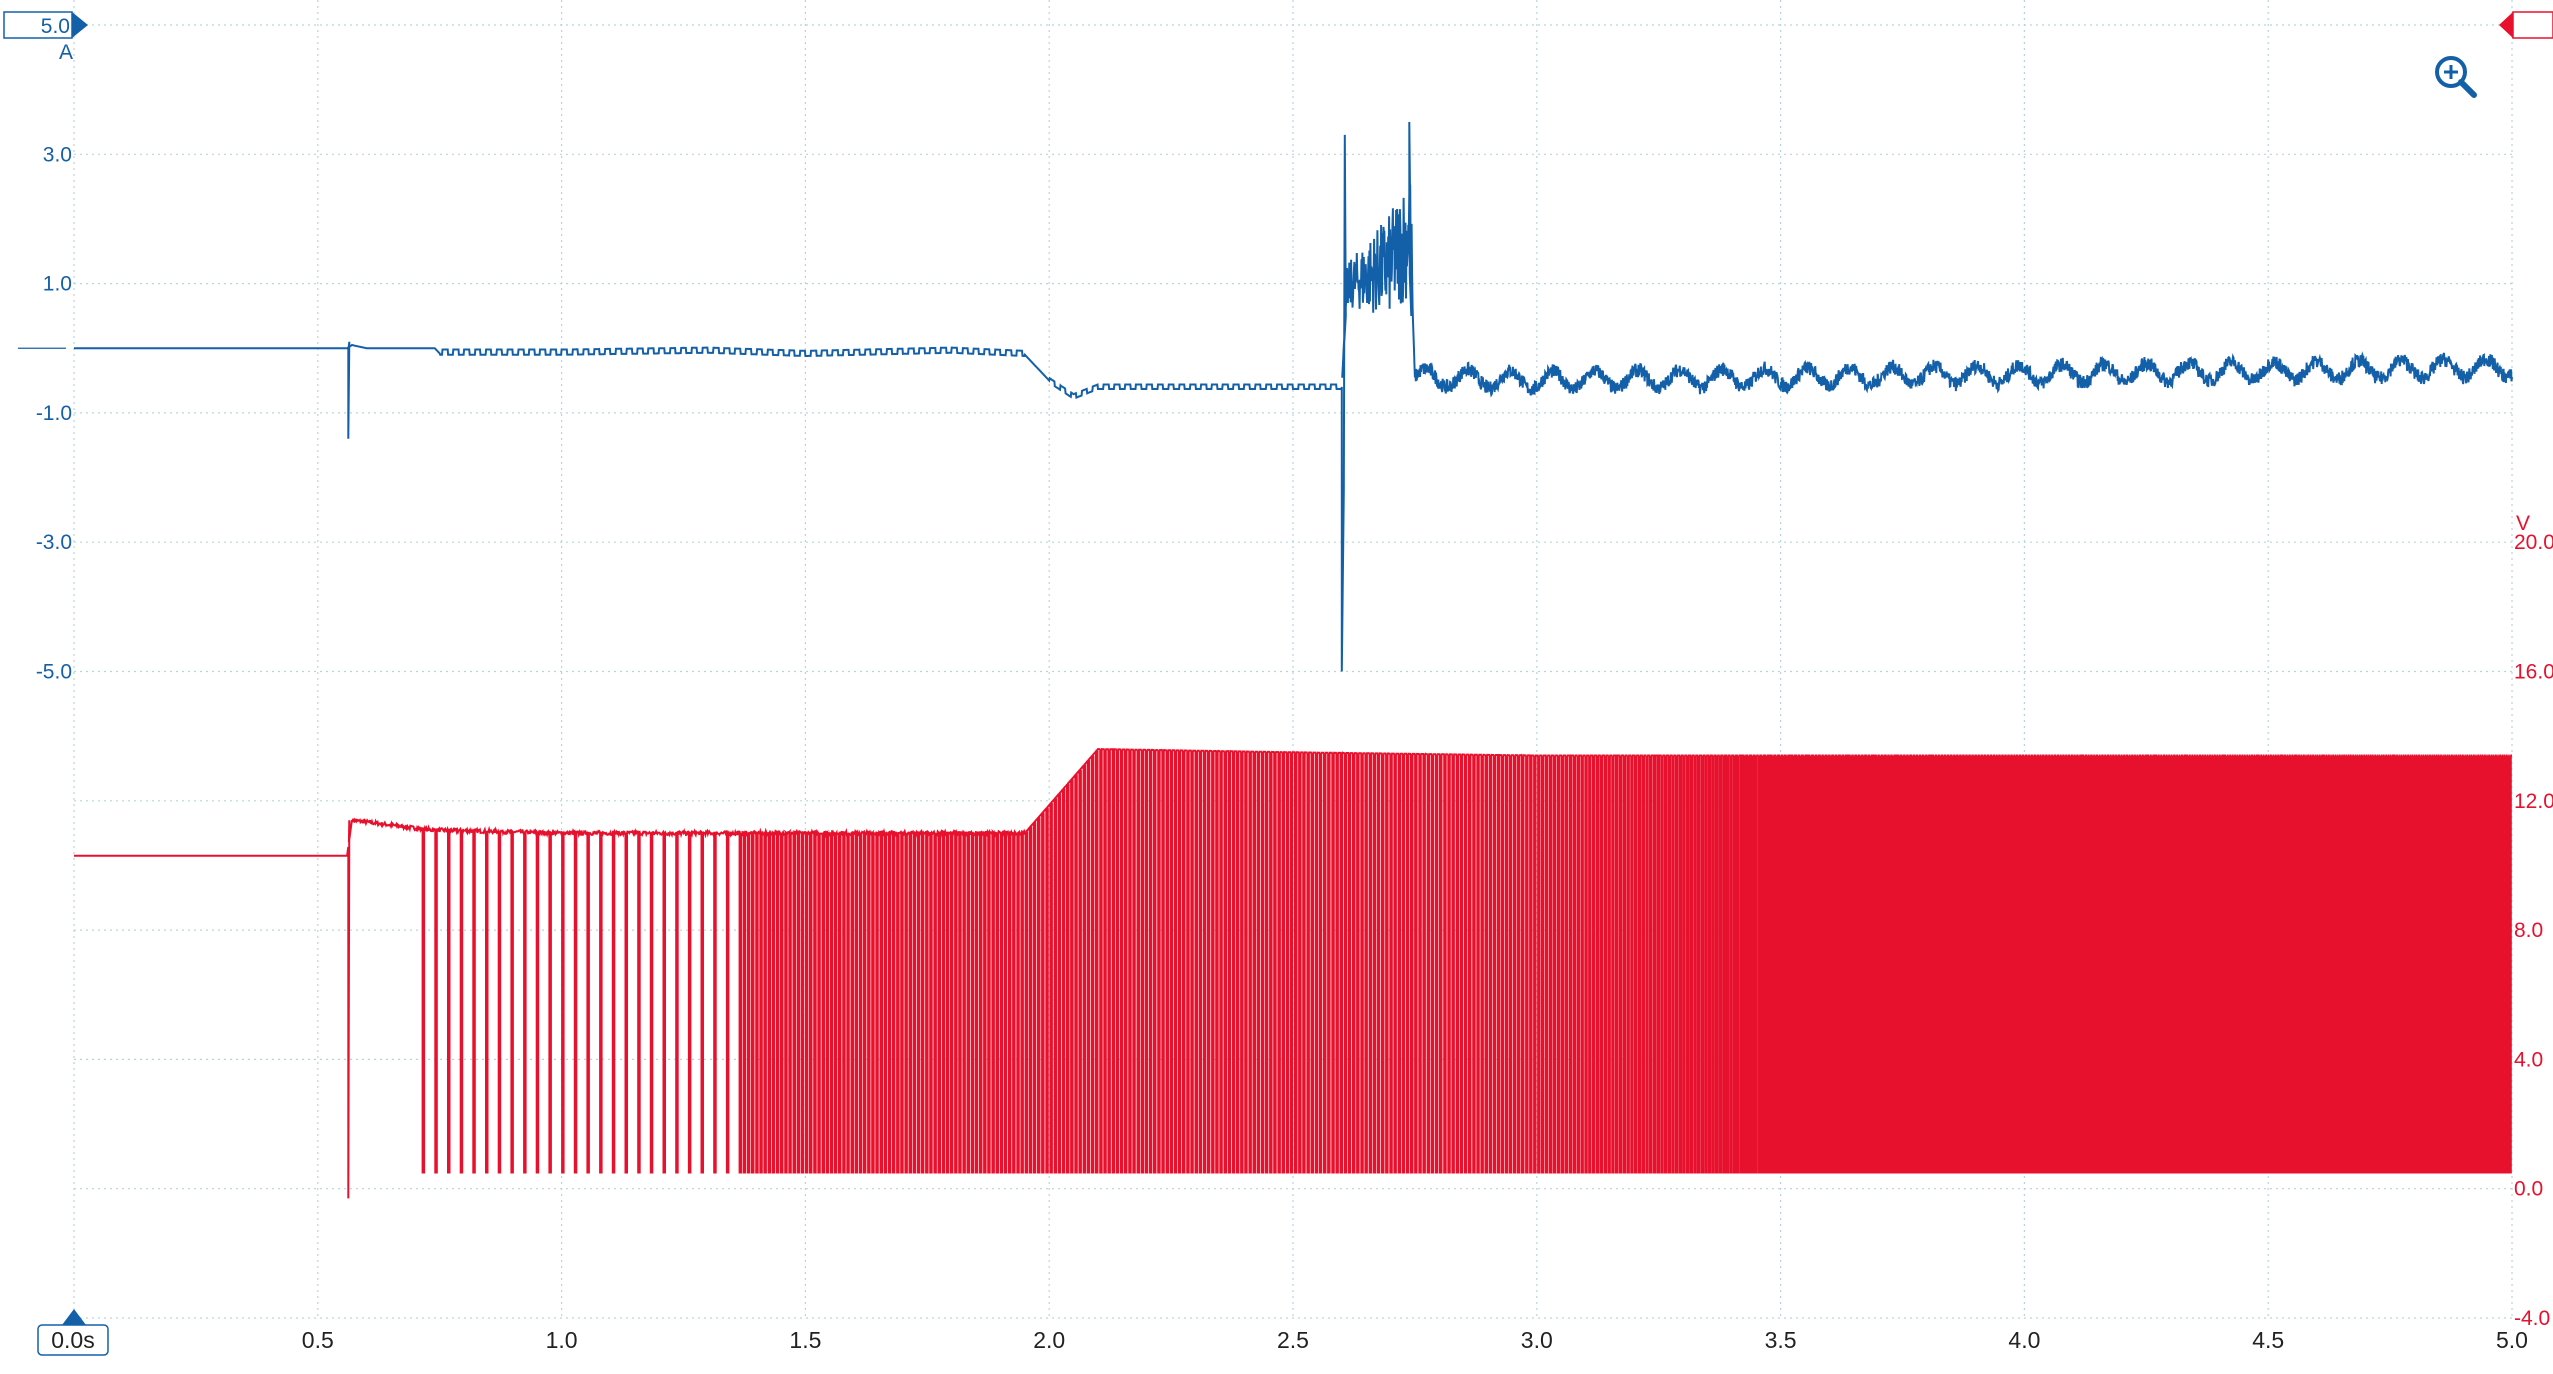 The height and width of the screenshot is (1374, 2553). What do you see at coordinates (2268, 1340) in the screenshot?
I see `x-tick-label: 4.5` at bounding box center [2268, 1340].